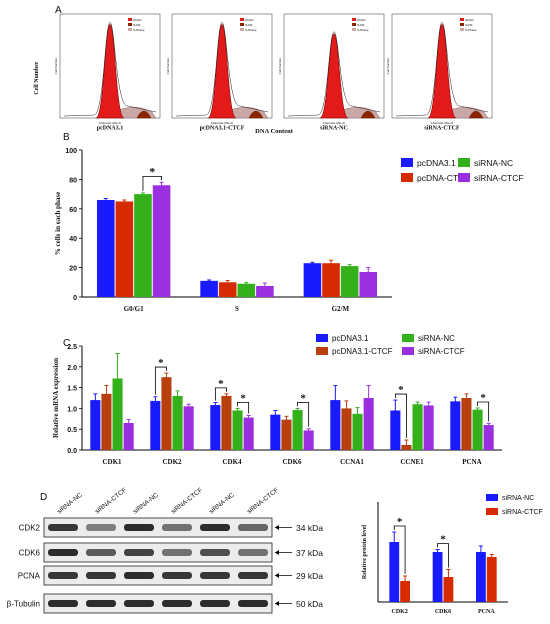 This screenshot has width=550, height=624. Describe the element at coordinates (30, 528) in the screenshot. I see `blot-protein-label: CDK2` at that location.